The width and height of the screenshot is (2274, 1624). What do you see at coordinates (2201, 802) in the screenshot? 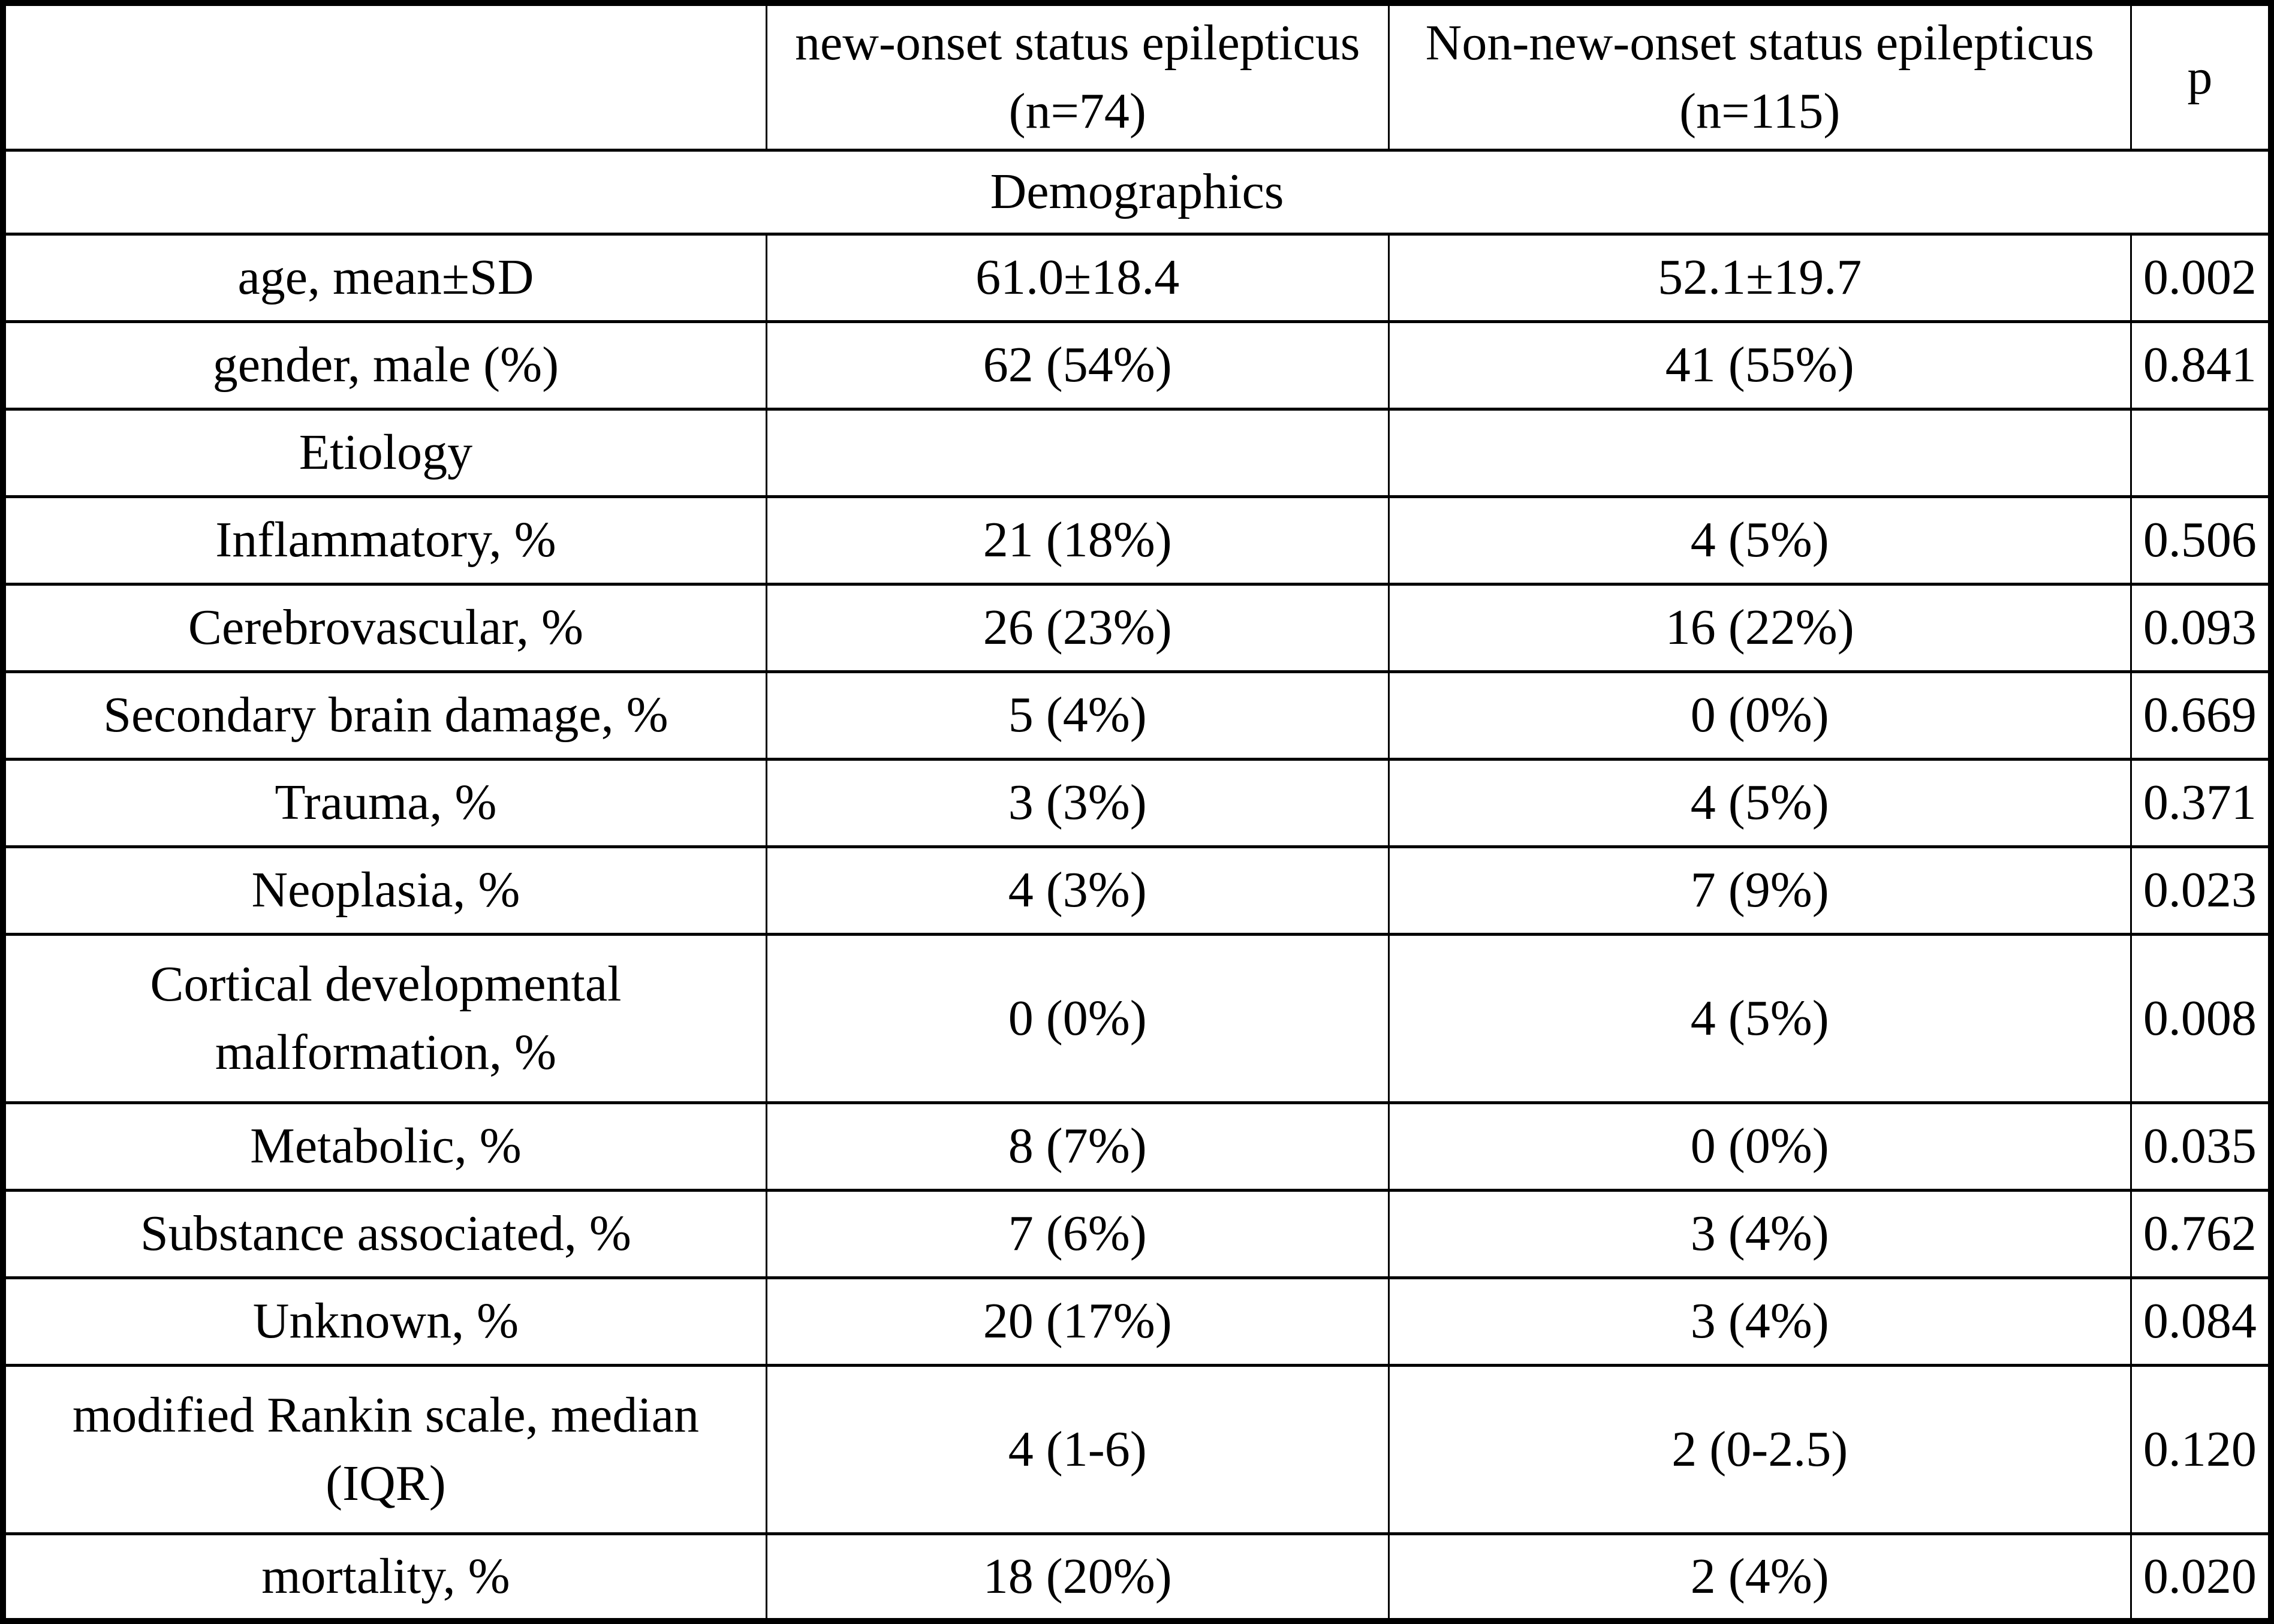
I see `p-value: 0.371` at bounding box center [2201, 802].